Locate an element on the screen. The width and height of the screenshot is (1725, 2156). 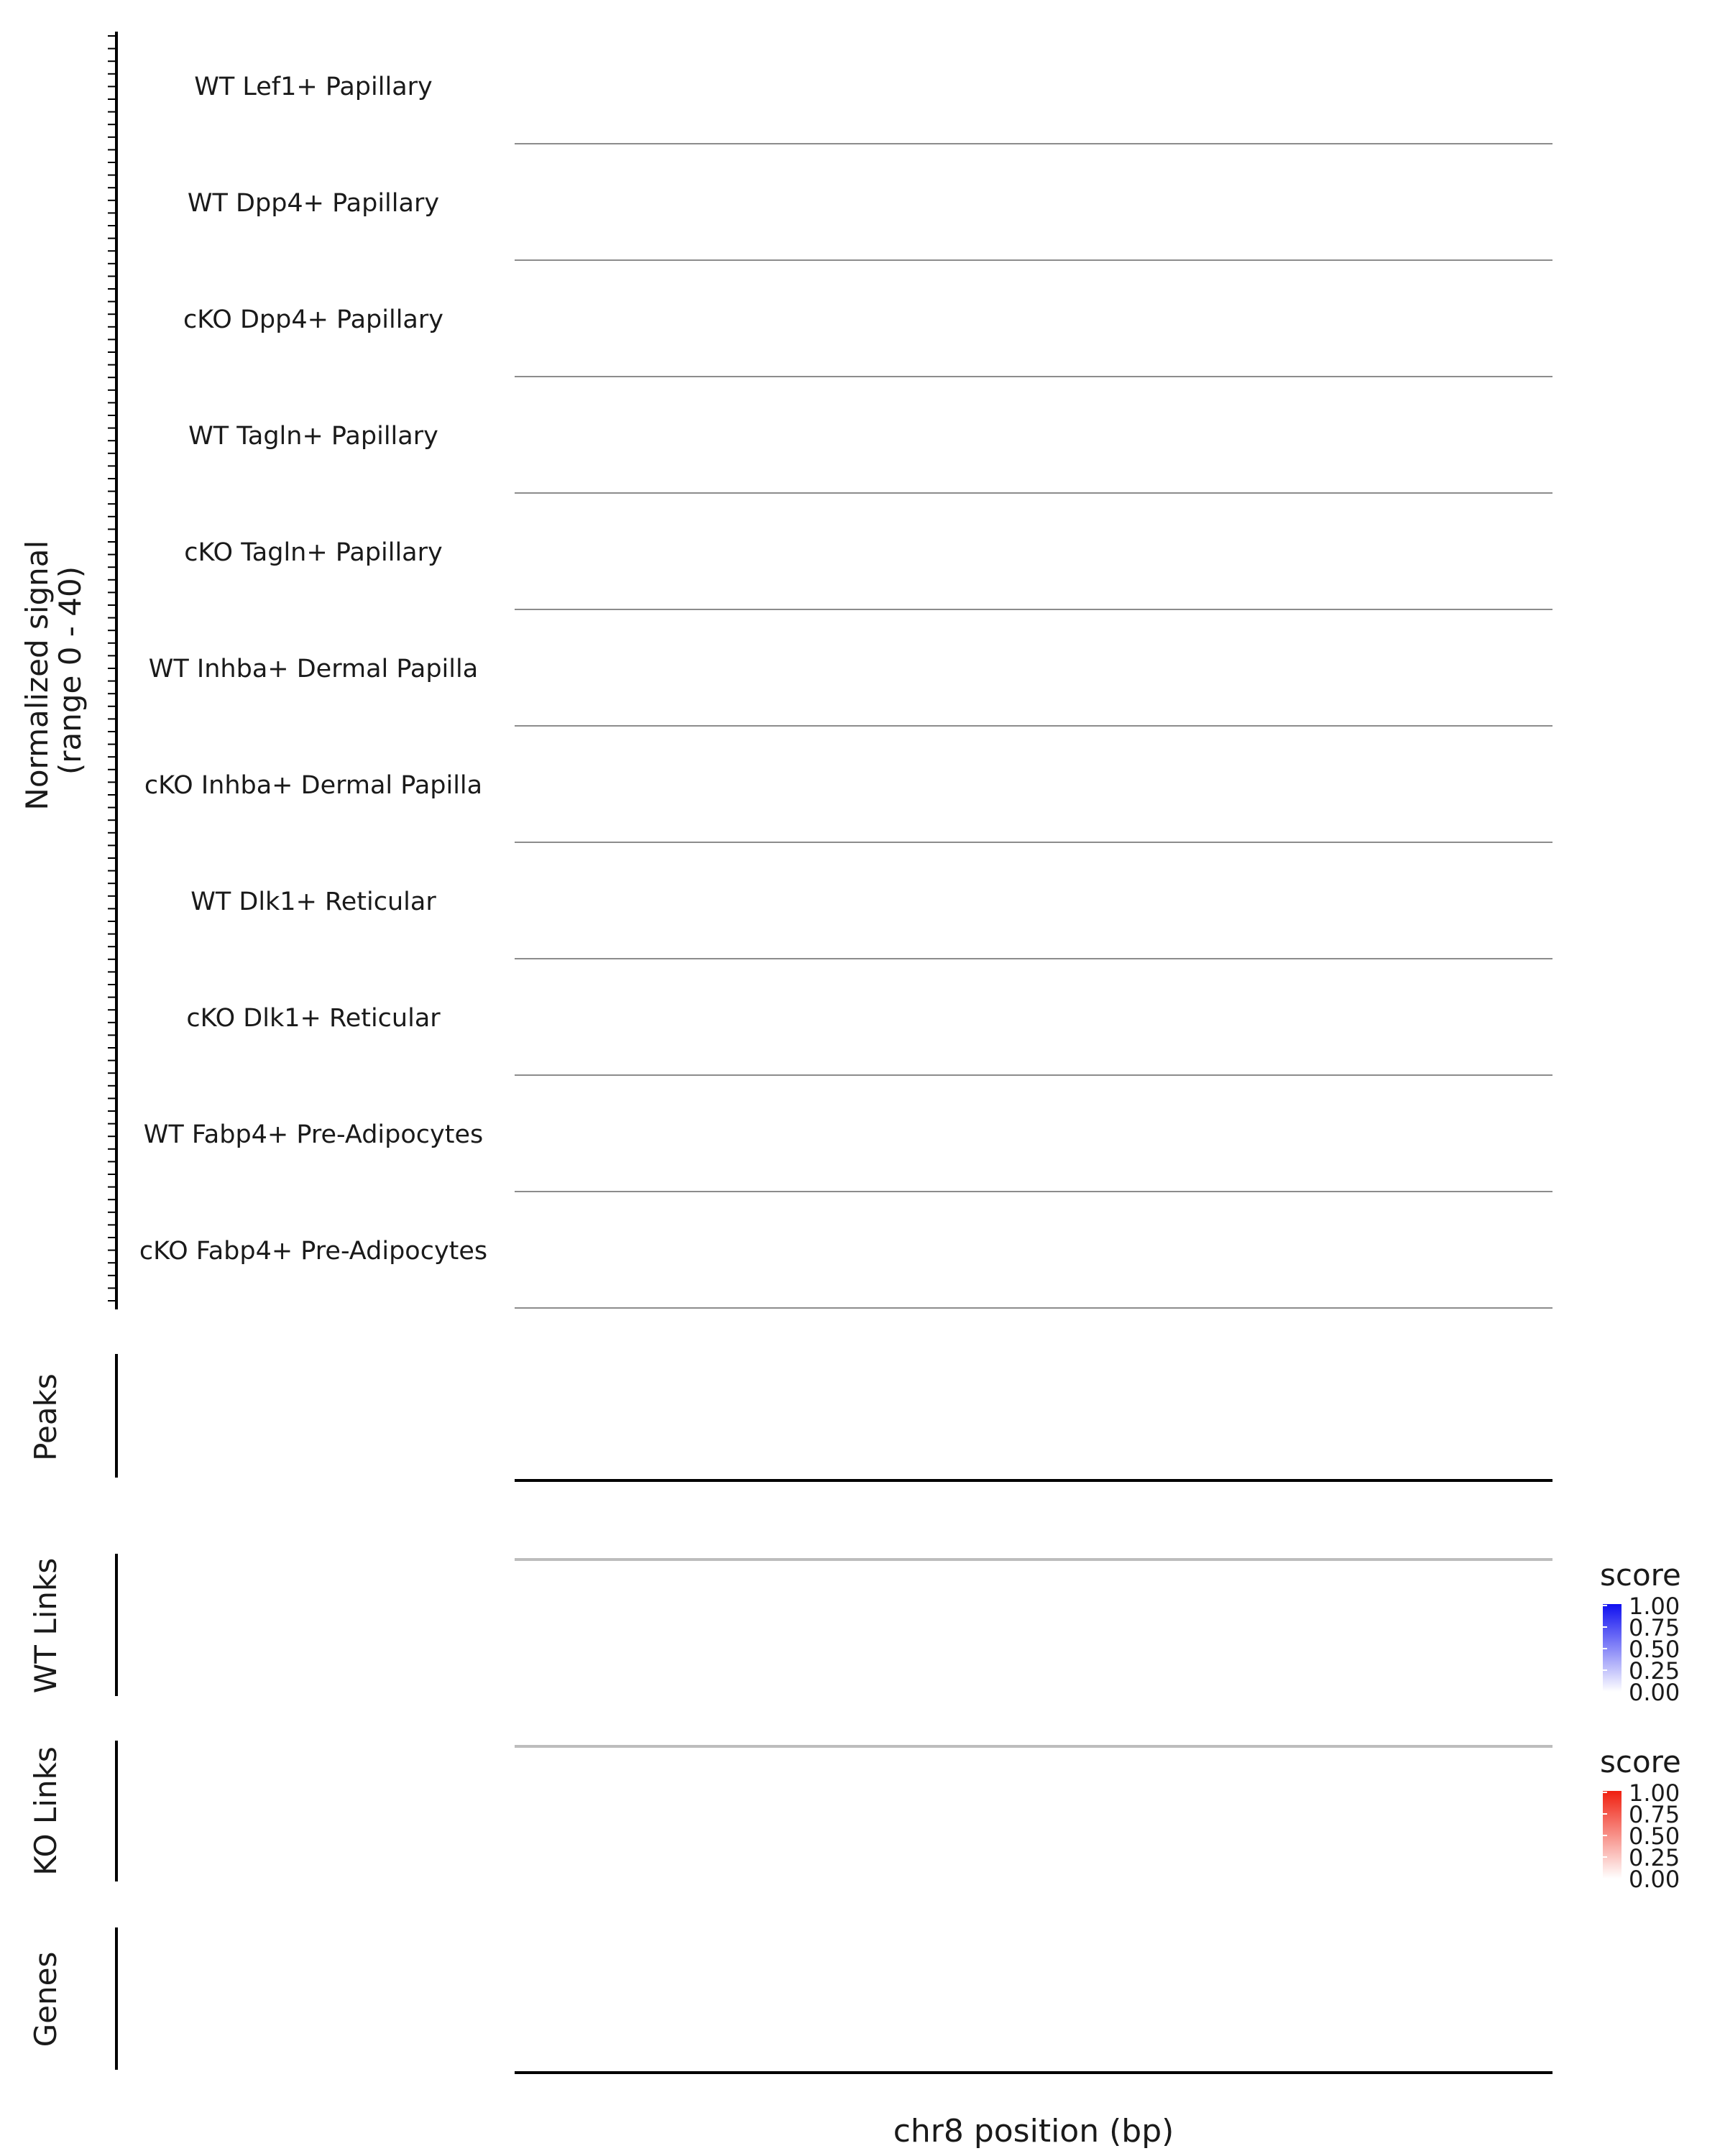
track-label: WT Inhba+ Dermal Papilla is located at coordinates (313, 669).